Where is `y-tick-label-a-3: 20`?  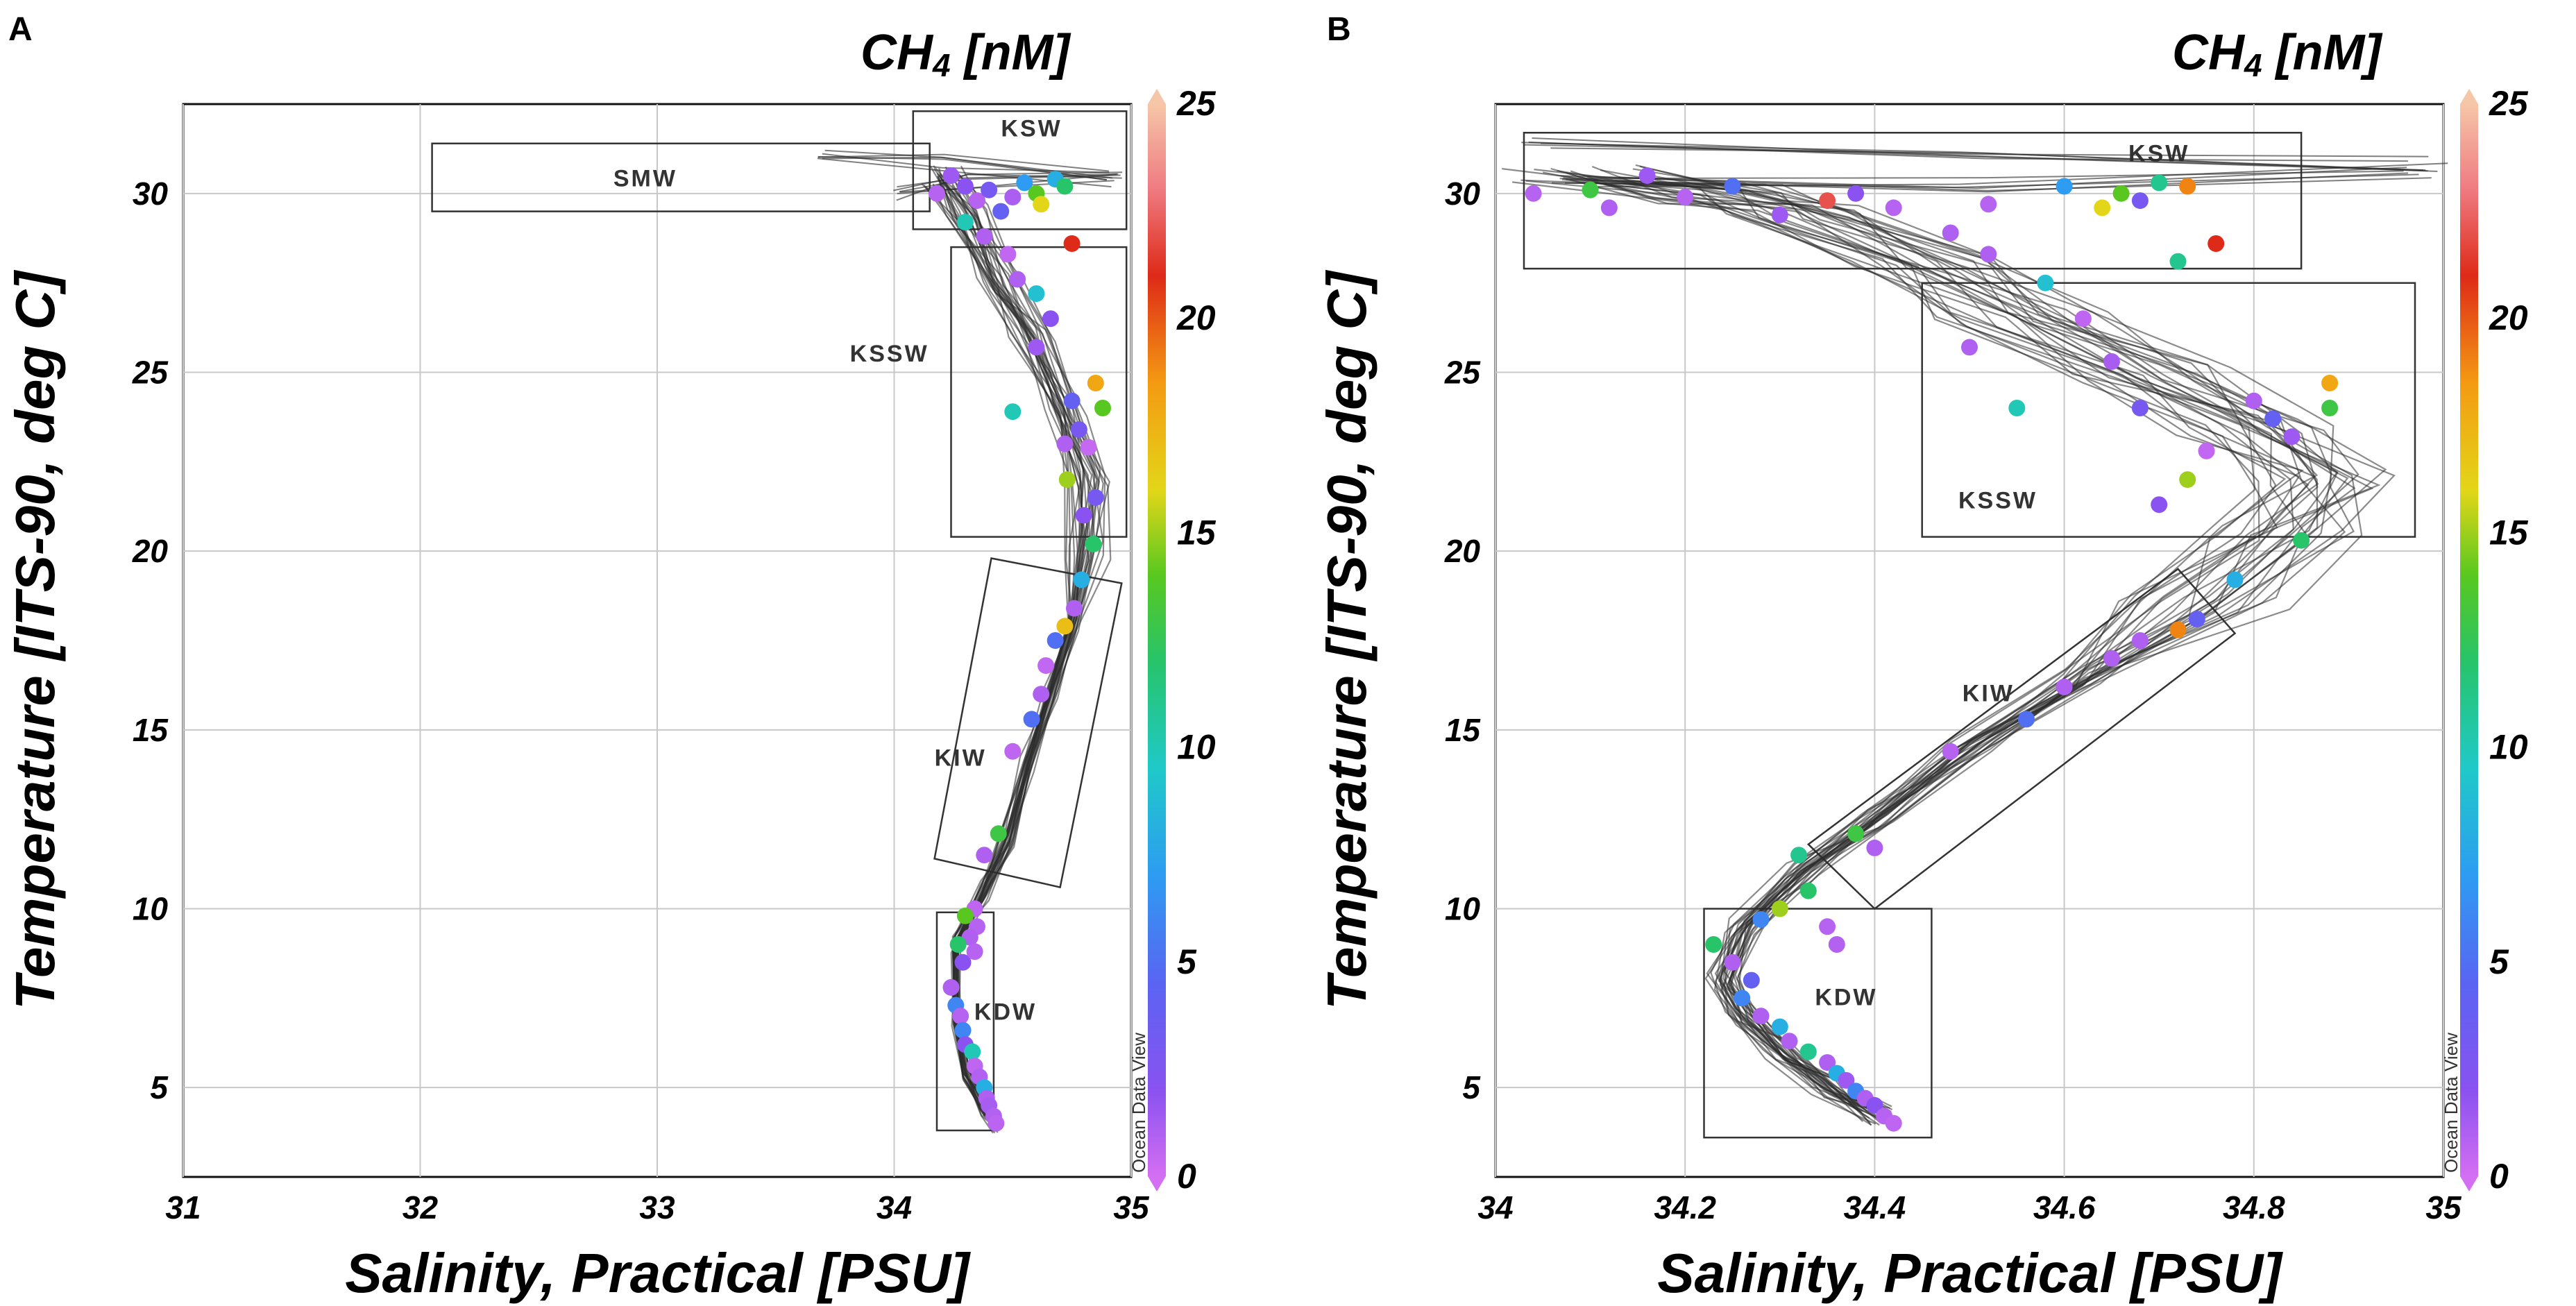 y-tick-label-a-3: 20 is located at coordinates (150, 551).